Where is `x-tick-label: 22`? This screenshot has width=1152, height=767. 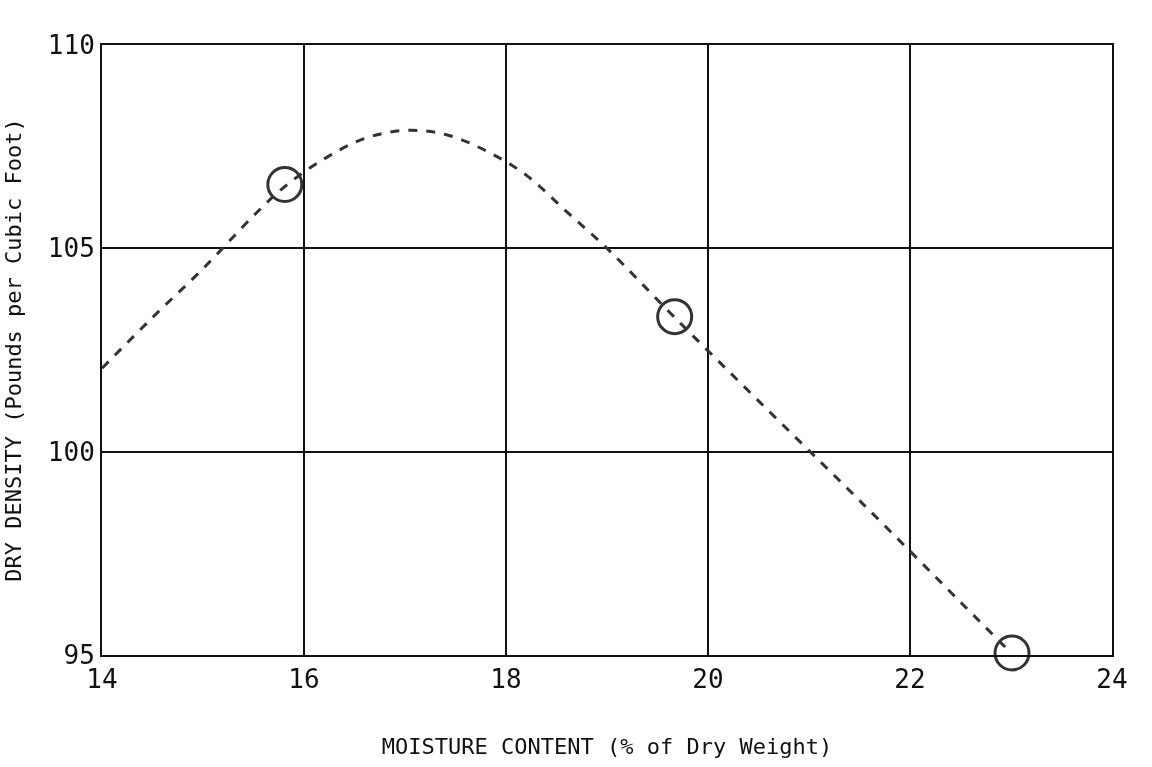
x-tick-label: 22 is located at coordinates (910, 679).